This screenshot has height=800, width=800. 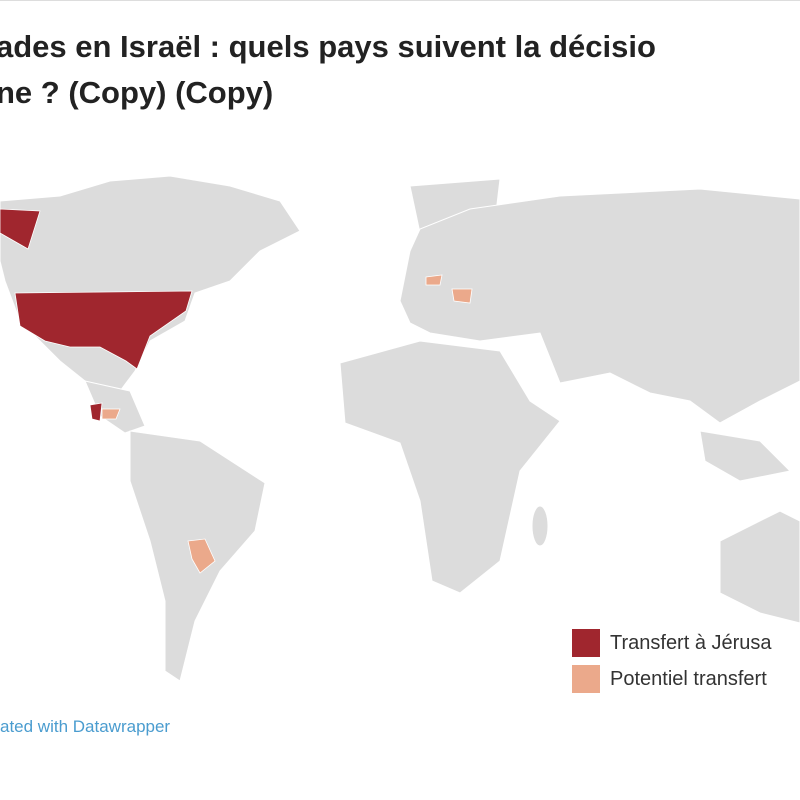 I want to click on legend-label: Potentiel transfert, so click(x=688, y=678).